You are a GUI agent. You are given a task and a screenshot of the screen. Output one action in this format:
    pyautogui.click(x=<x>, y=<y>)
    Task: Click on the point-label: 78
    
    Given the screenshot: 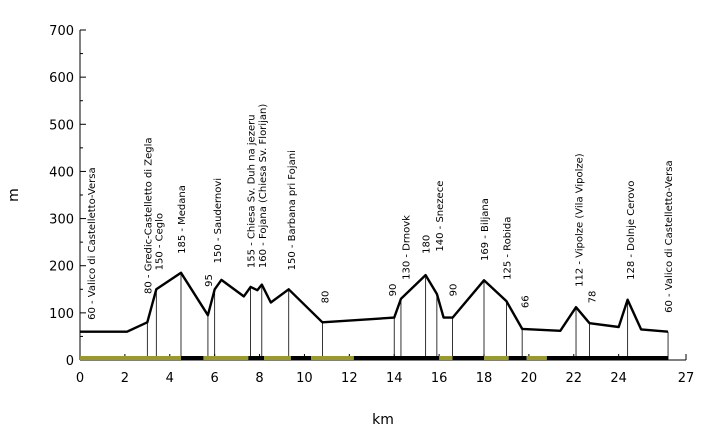 What is the action you would take?
    pyautogui.click(x=593, y=297)
    